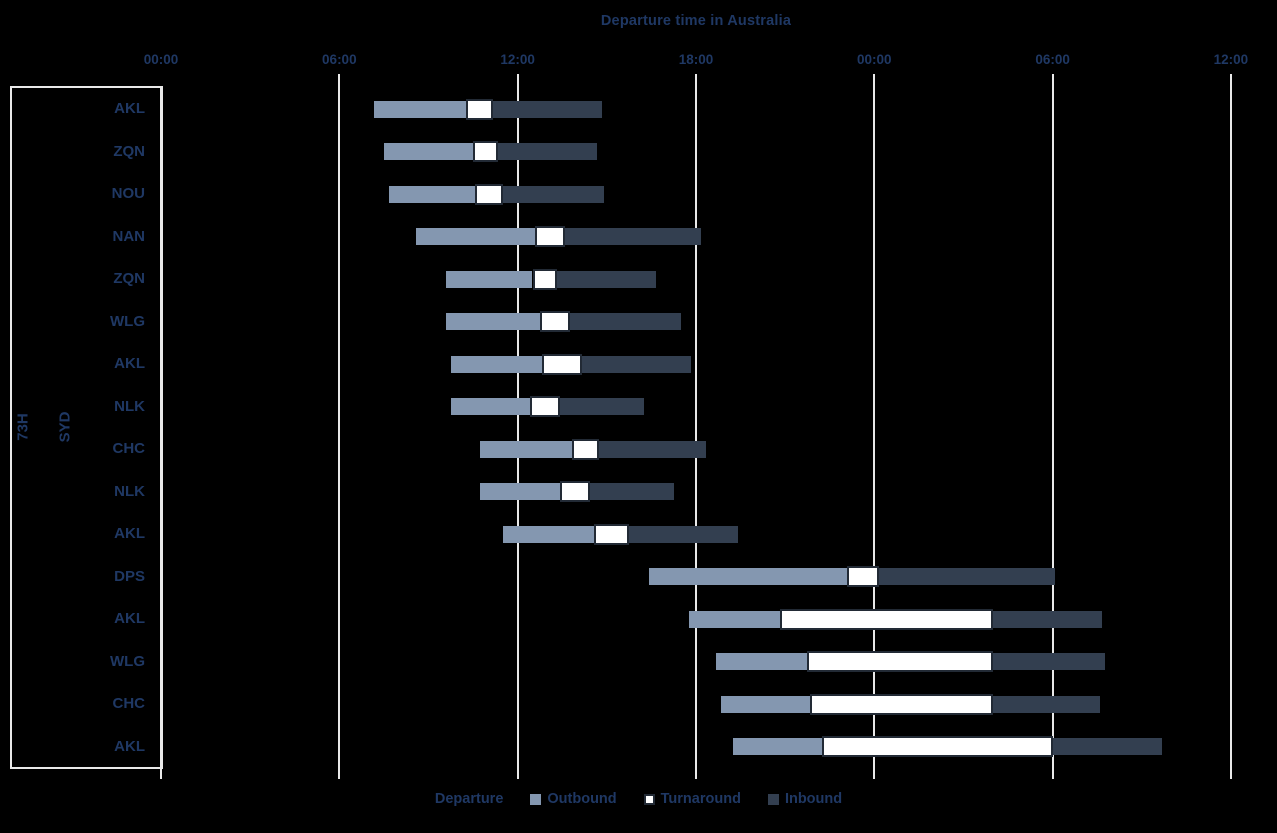 The width and height of the screenshot is (1277, 833). I want to click on chart-title: Departure time in Australia, so click(696, 21).